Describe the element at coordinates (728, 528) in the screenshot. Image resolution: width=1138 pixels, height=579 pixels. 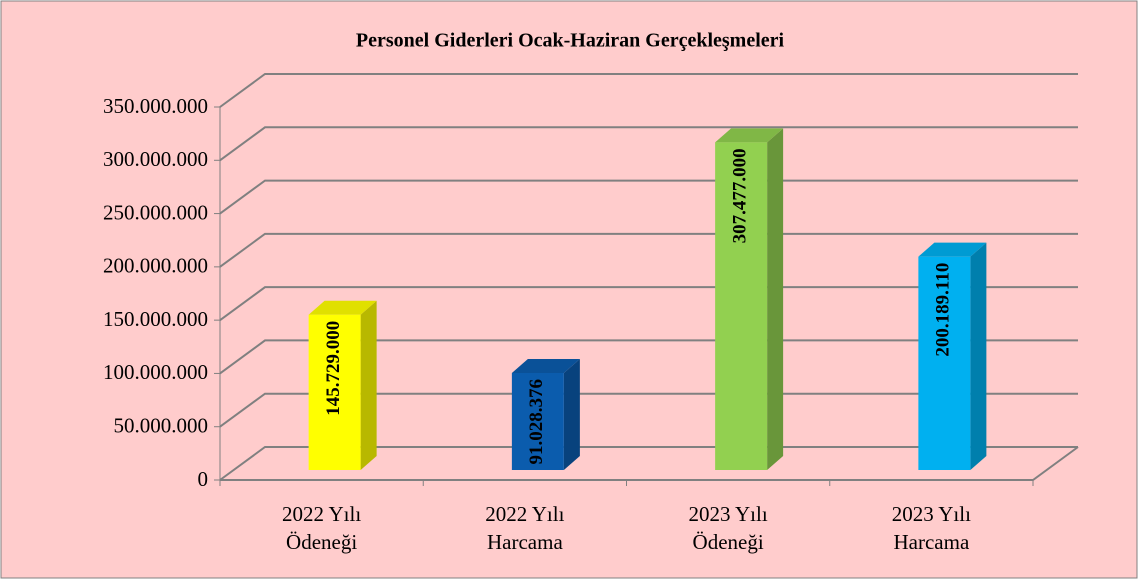
I see `x-tick-label: 2023 Yılı Ödeneği` at that location.